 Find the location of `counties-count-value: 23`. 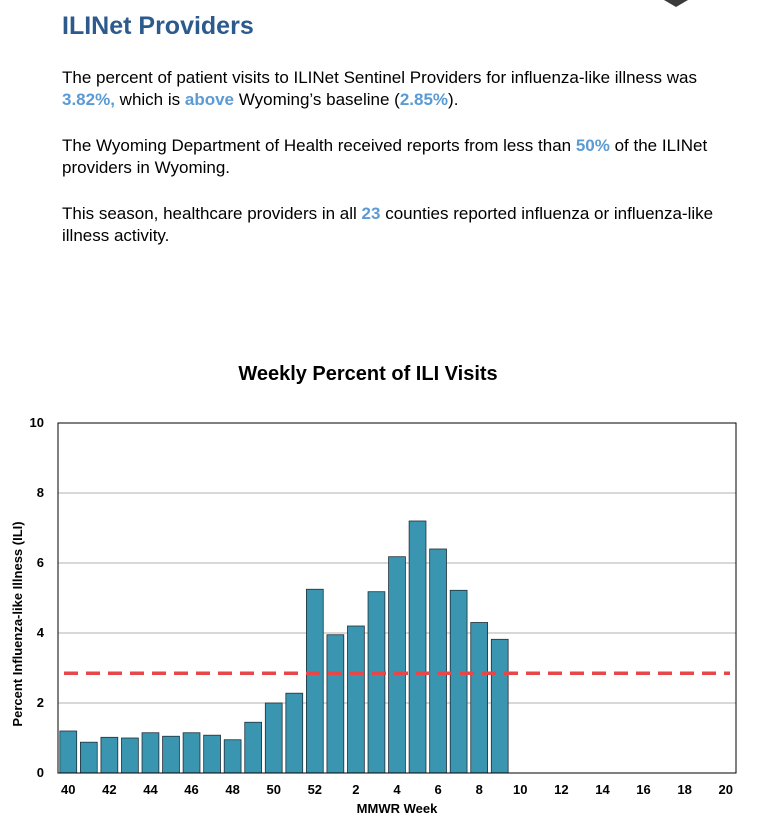

counties-count-value: 23 is located at coordinates (371, 213).